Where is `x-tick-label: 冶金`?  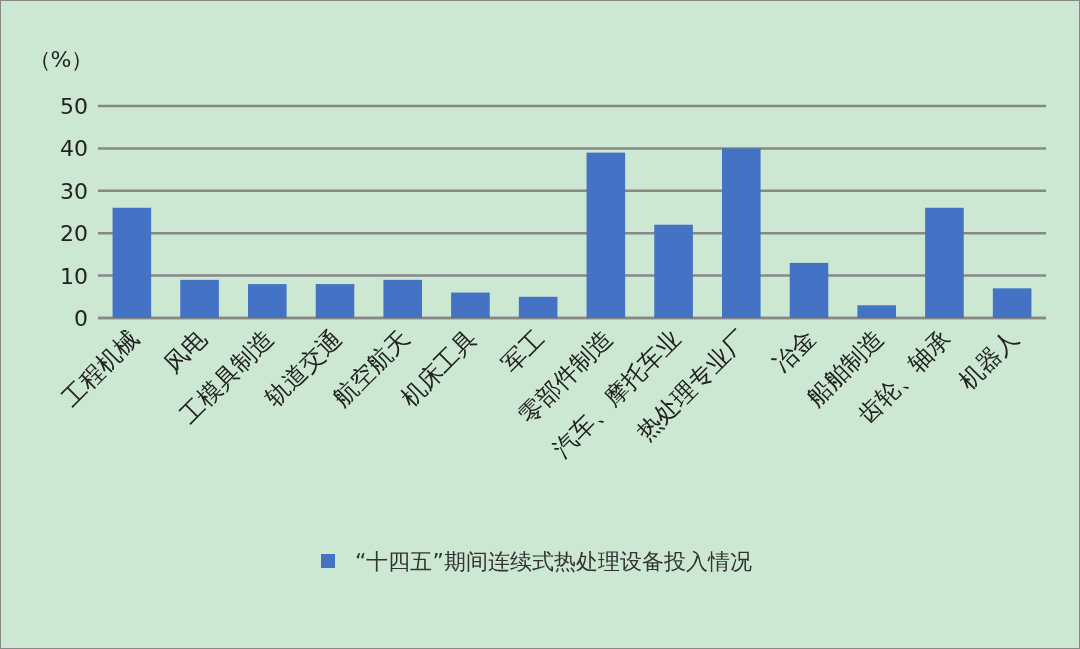 x-tick-label: 冶金 is located at coordinates (794, 351).